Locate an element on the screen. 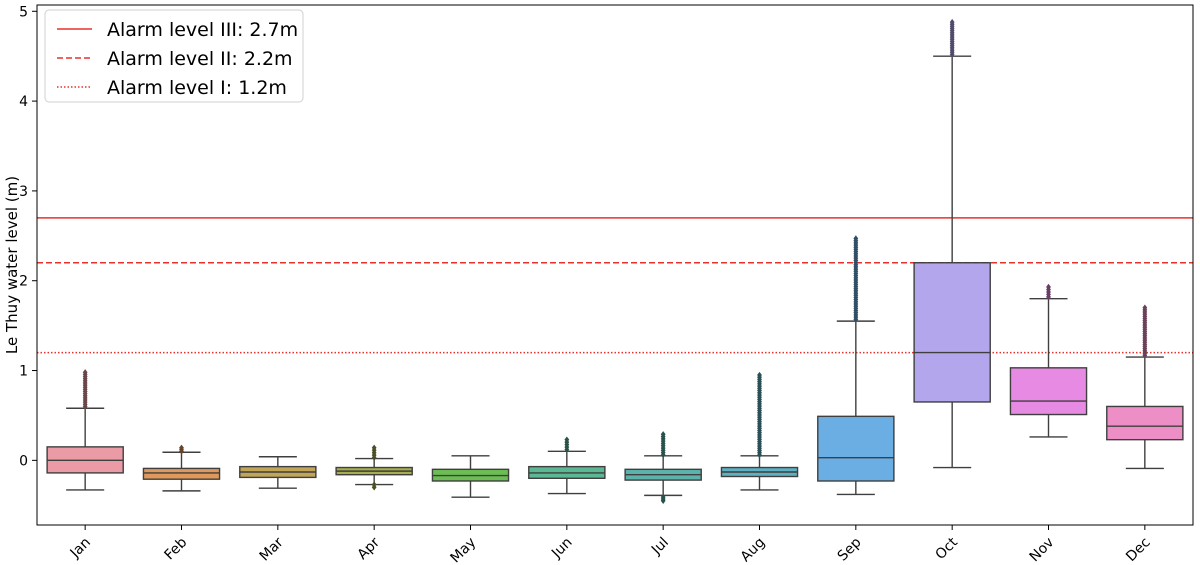 This screenshot has height=565, width=1200. x-tick-label: Sep is located at coordinates (850, 549).